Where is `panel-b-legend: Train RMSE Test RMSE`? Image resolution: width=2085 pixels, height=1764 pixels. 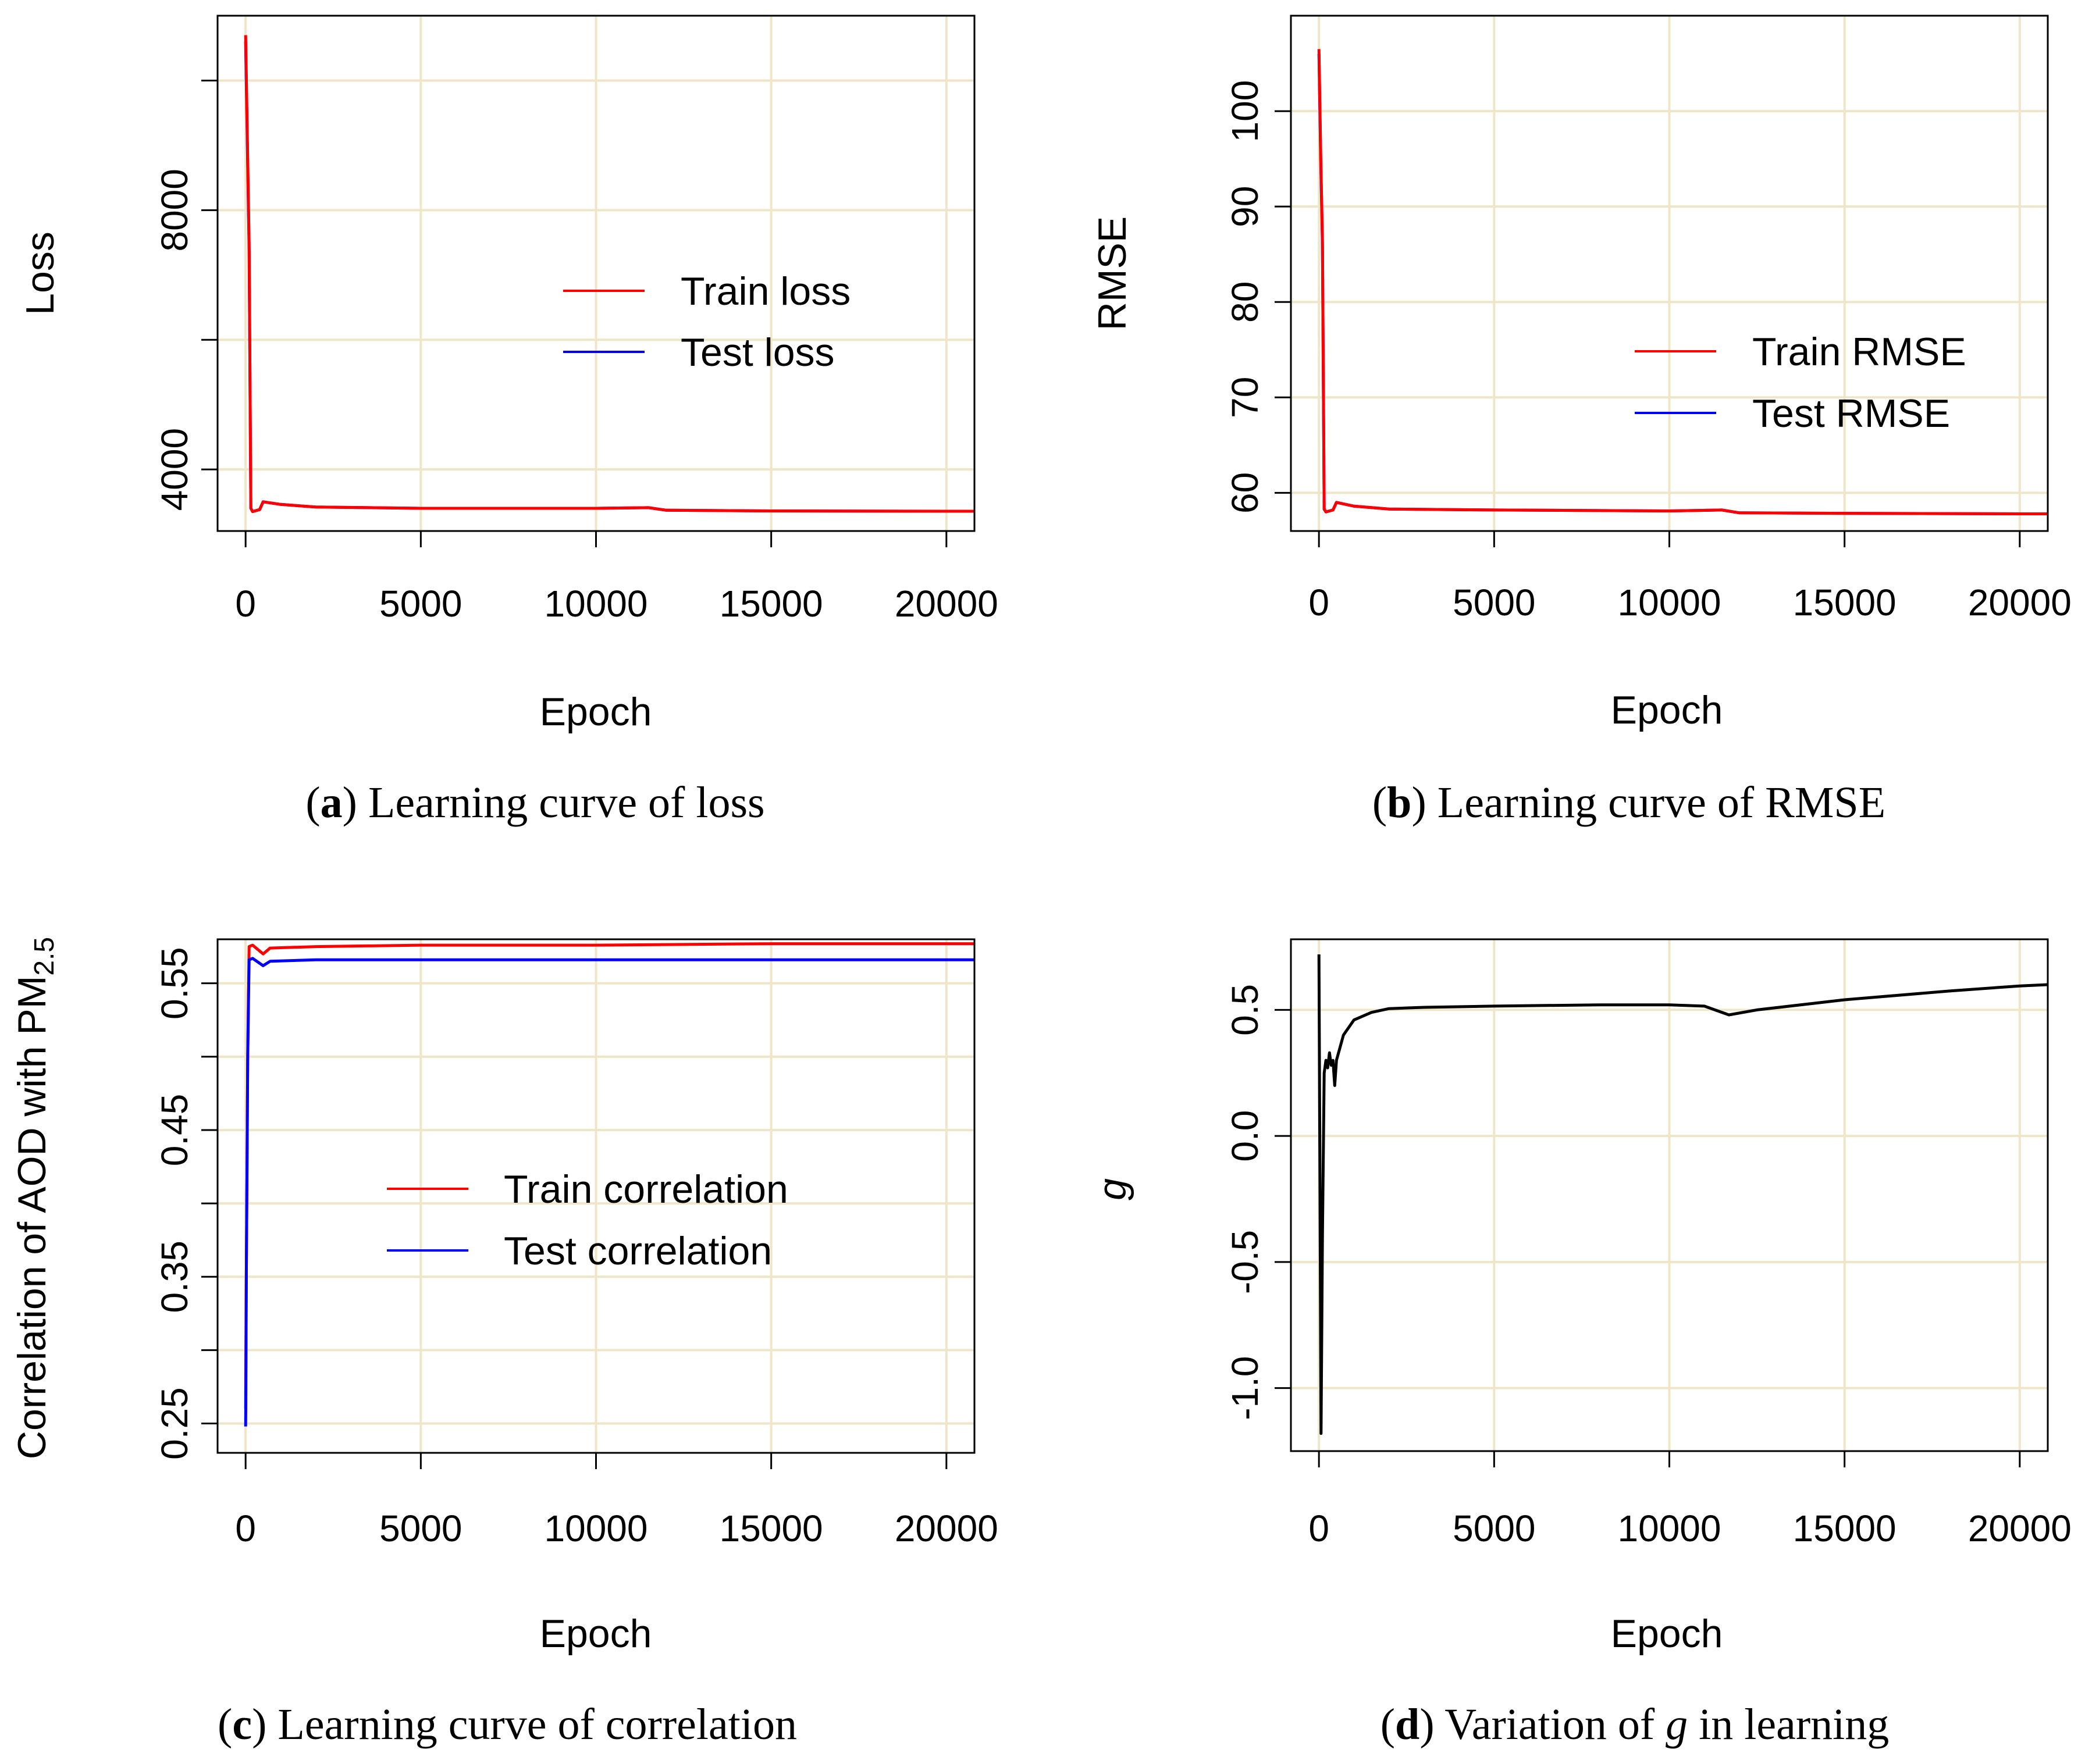
panel-b-legend: Train RMSE Test RMSE is located at coordinates (1800, 383).